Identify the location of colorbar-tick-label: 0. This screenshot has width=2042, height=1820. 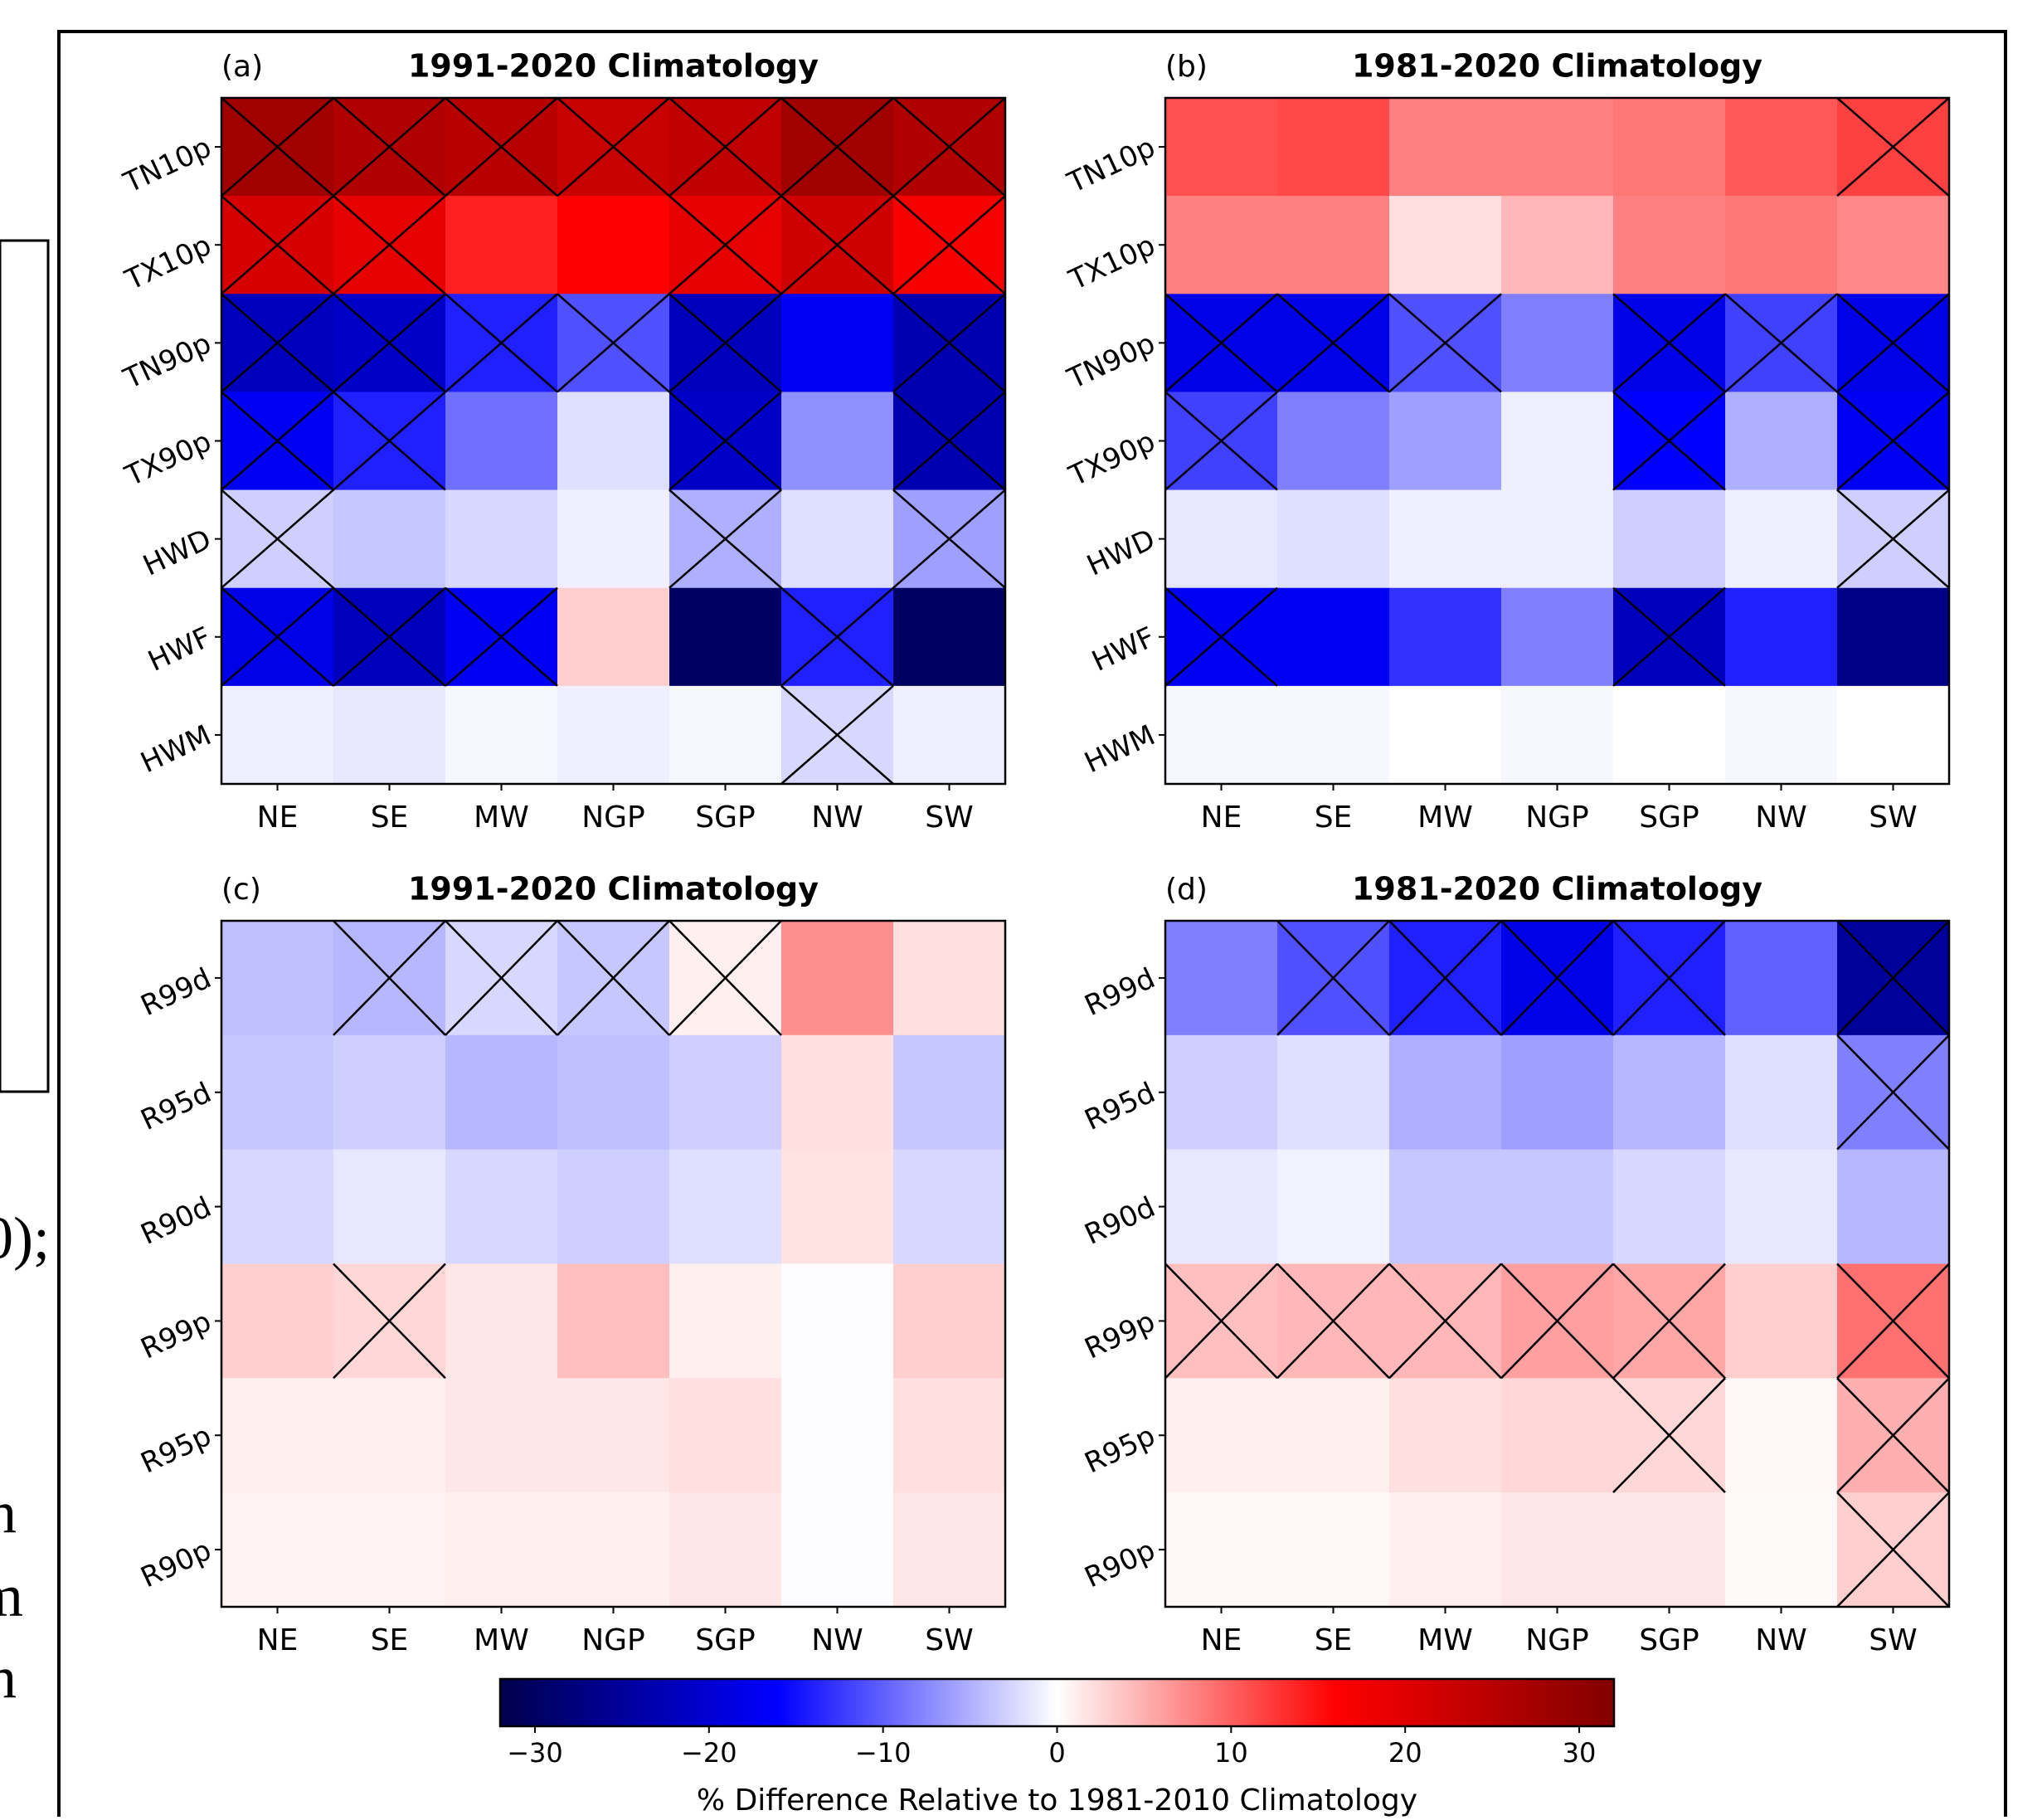
(1056, 1753).